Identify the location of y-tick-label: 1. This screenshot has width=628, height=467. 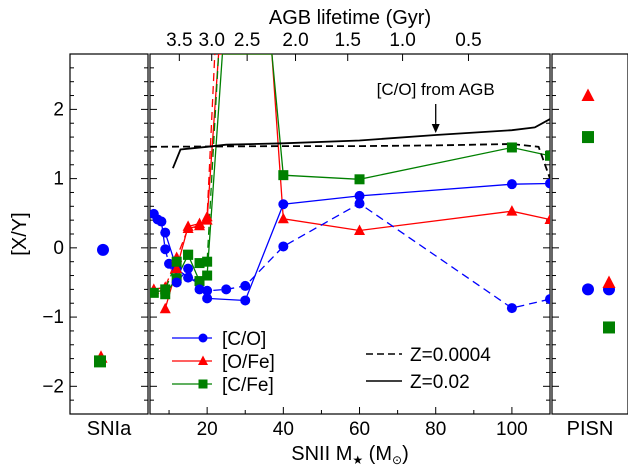
(58, 179).